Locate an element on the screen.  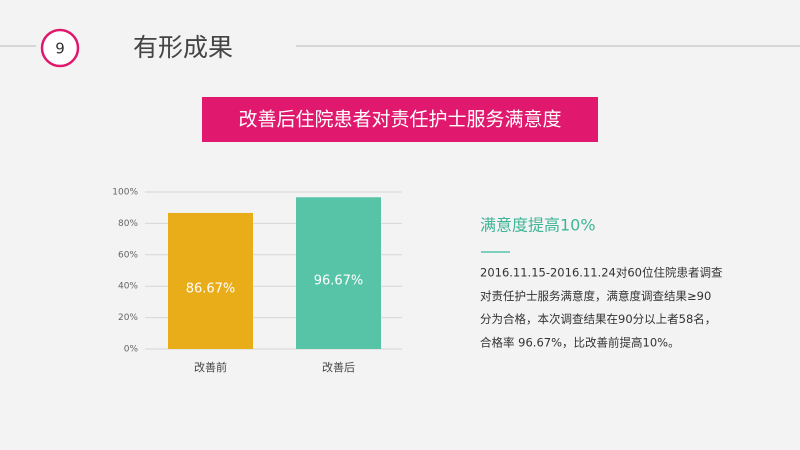
banner-text: 改善后住院患者对责任护士服务满意度 is located at coordinates (399, 120).